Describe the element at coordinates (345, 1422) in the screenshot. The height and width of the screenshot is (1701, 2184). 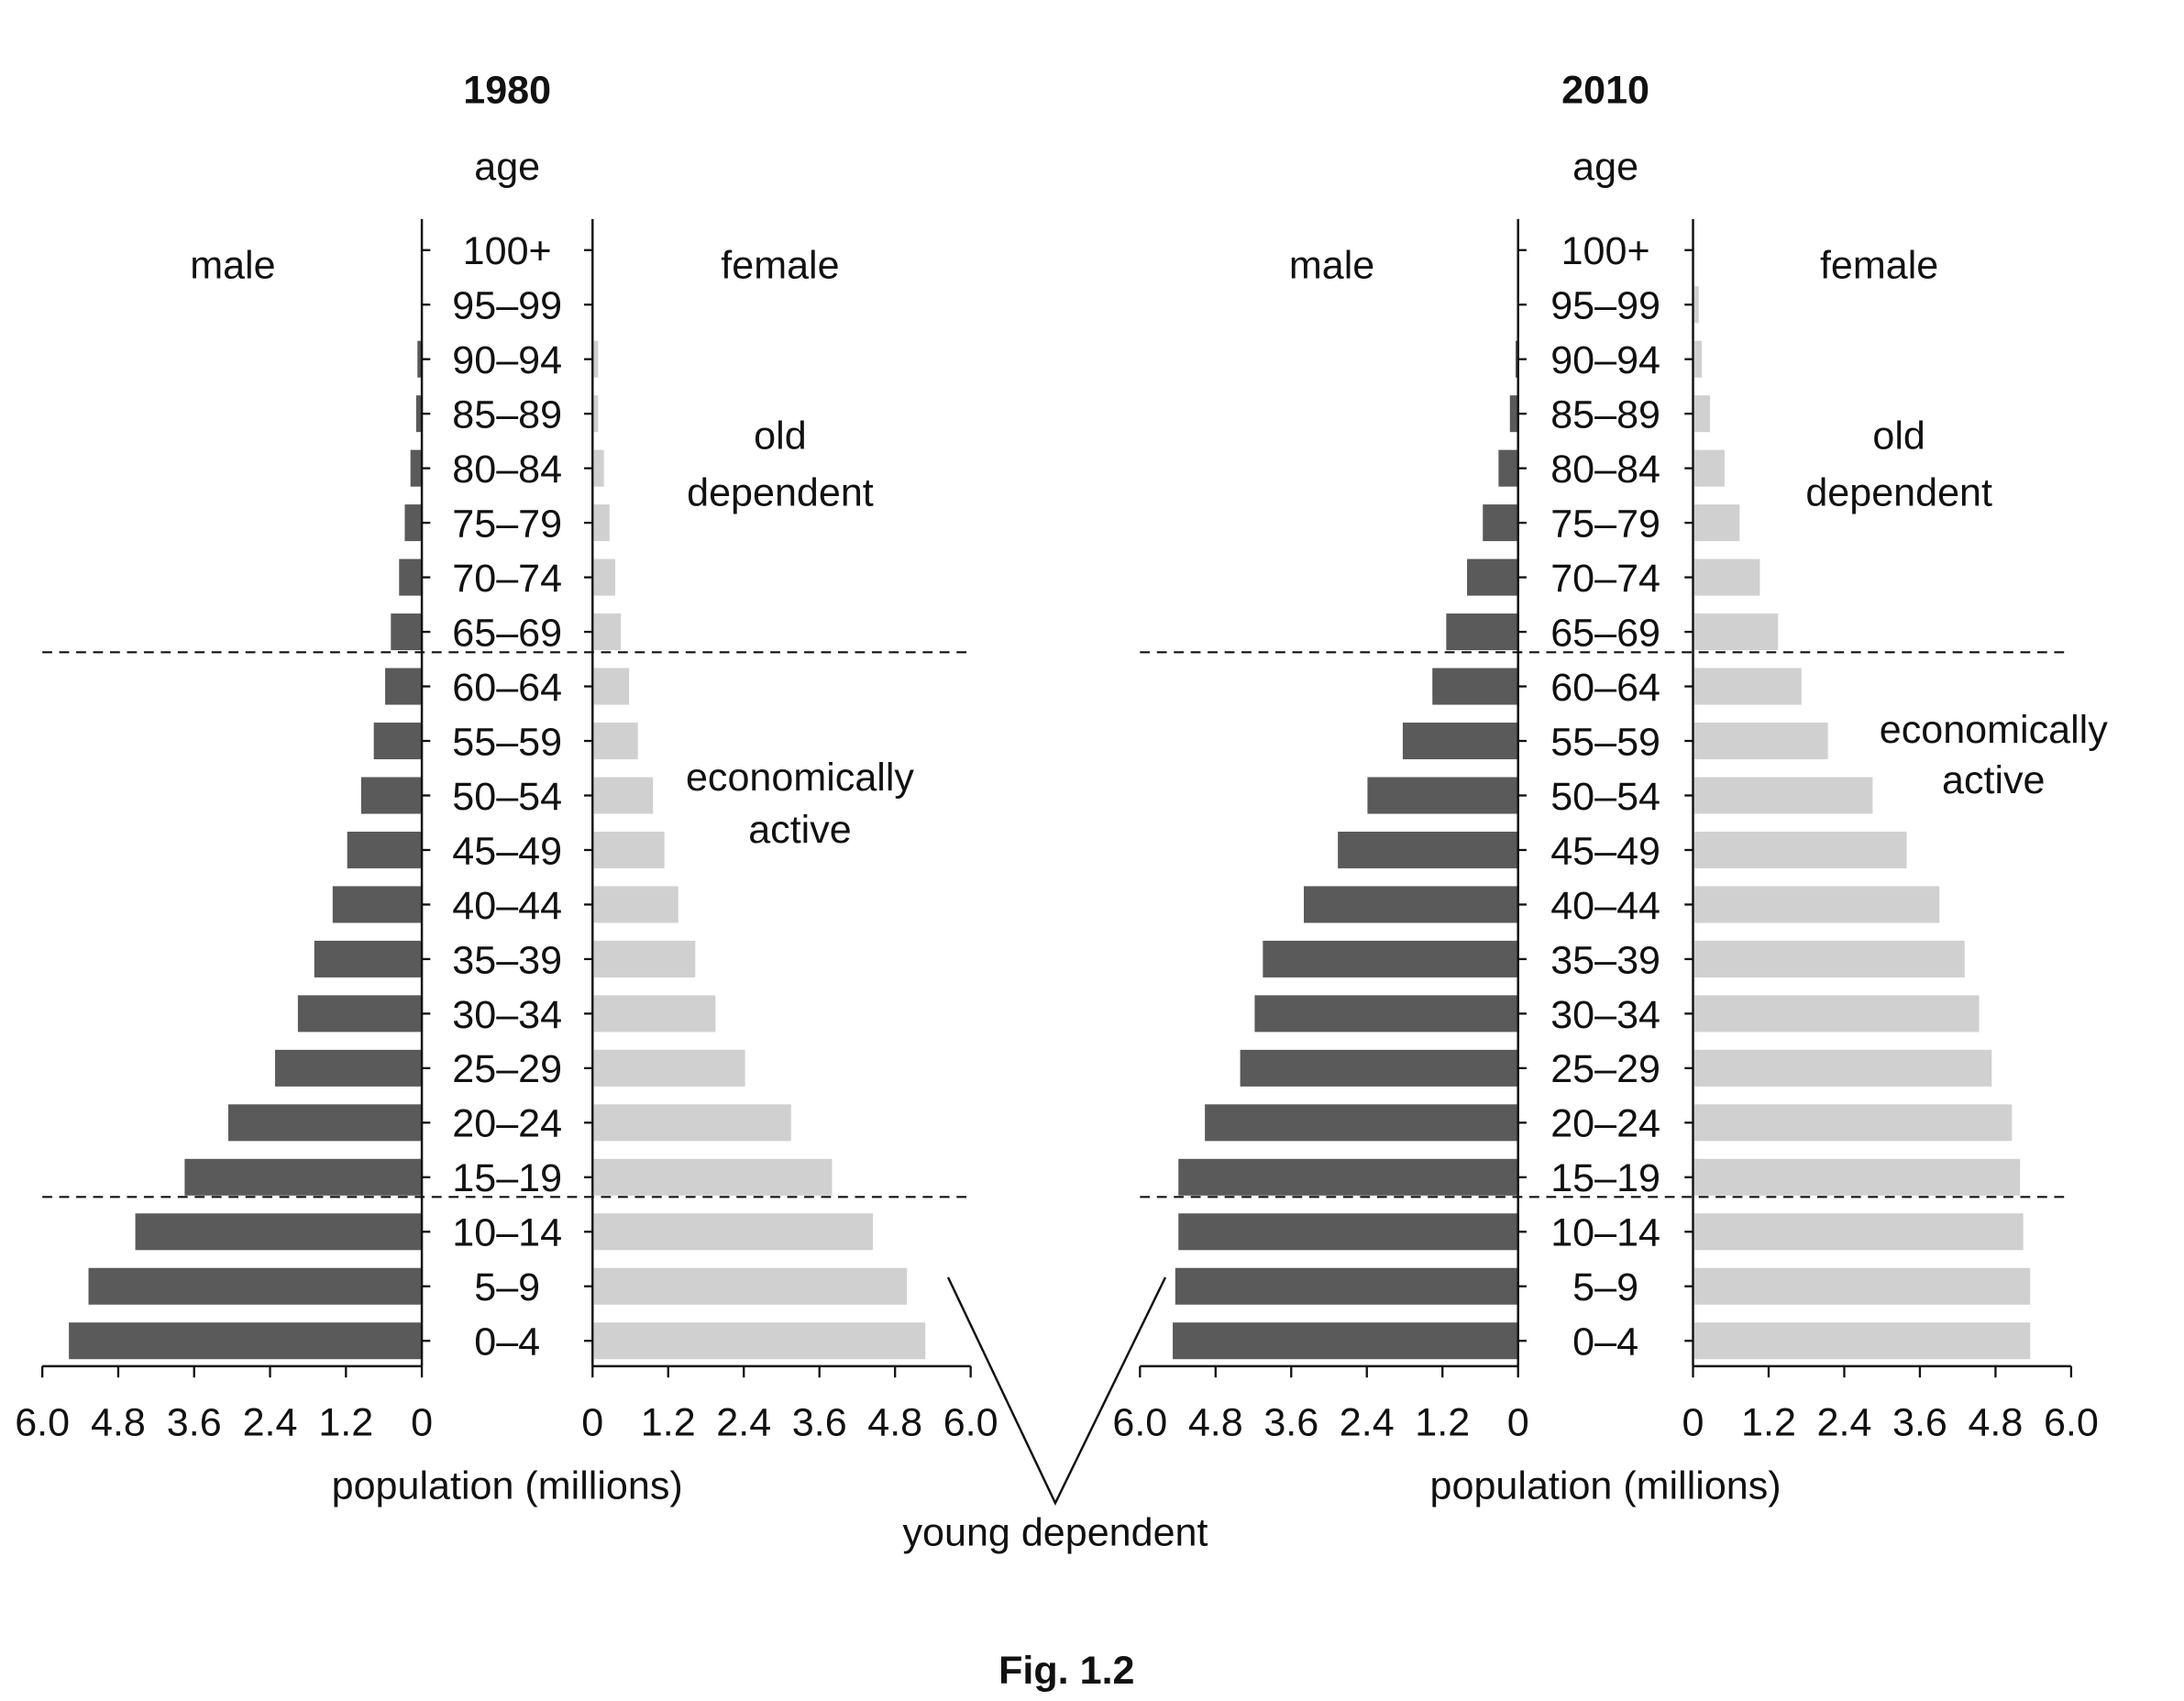
I see `x-tick-label: 1.2` at that location.